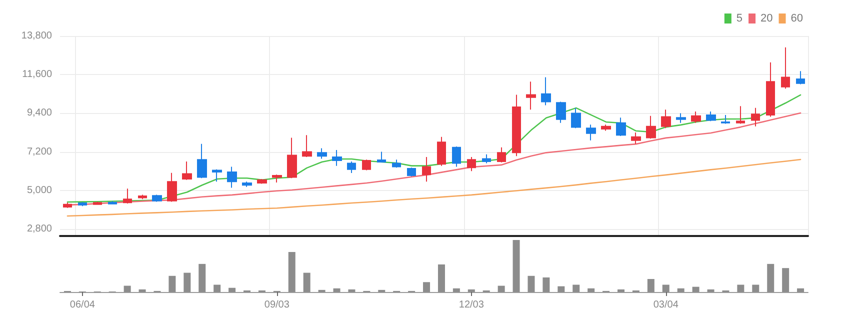 Image resolution: width=845 pixels, height=328 pixels. Describe the element at coordinates (666, 305) in the screenshot. I see `x-tick-label: 03/04` at that location.